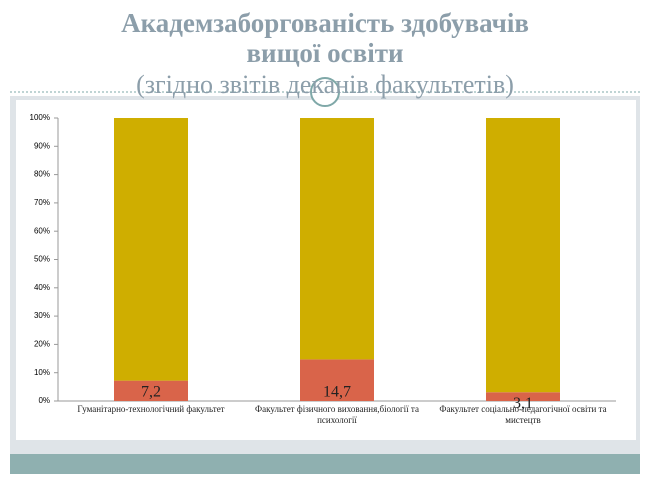 The width and height of the screenshot is (650, 487). What do you see at coordinates (337, 392) in the screenshot?
I see `data-label: 14,7` at bounding box center [337, 392].